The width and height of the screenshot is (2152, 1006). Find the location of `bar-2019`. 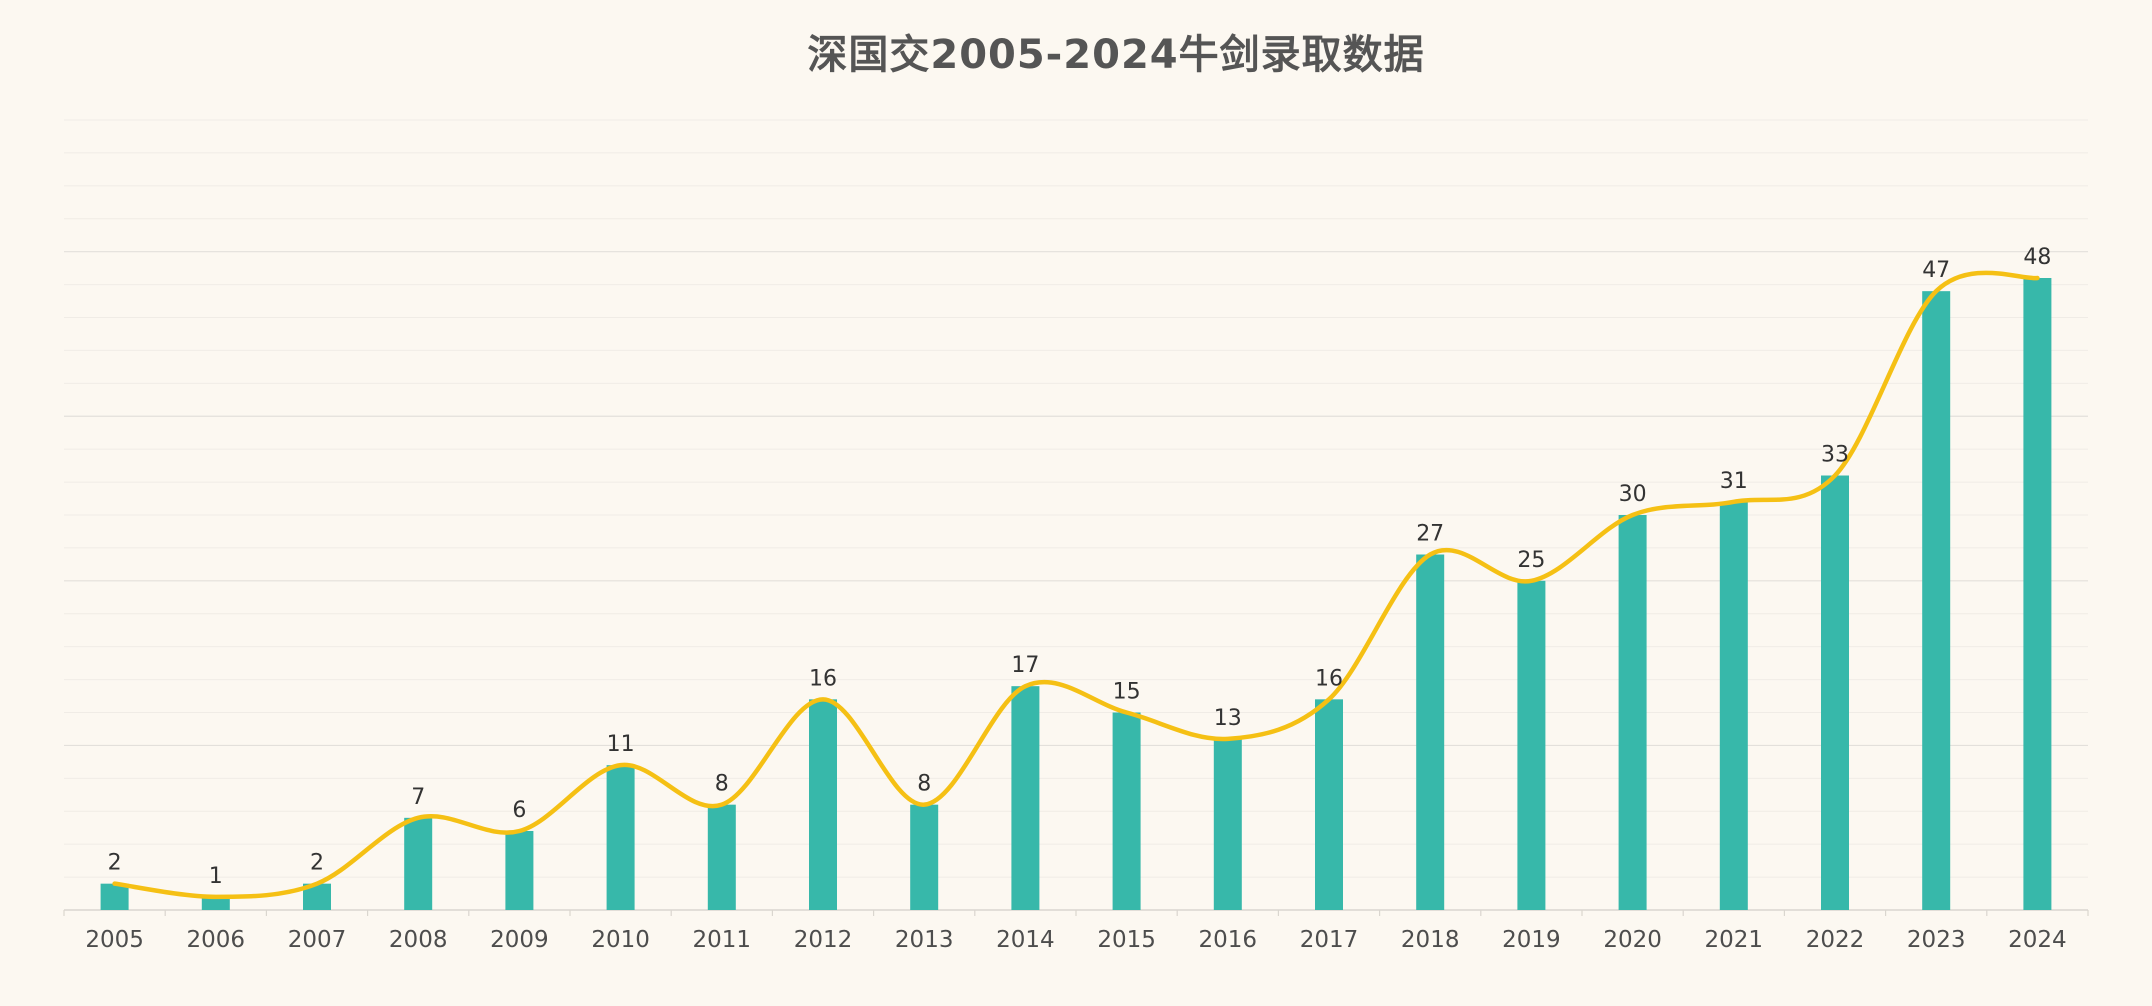

bar-2019 is located at coordinates (1531, 745).